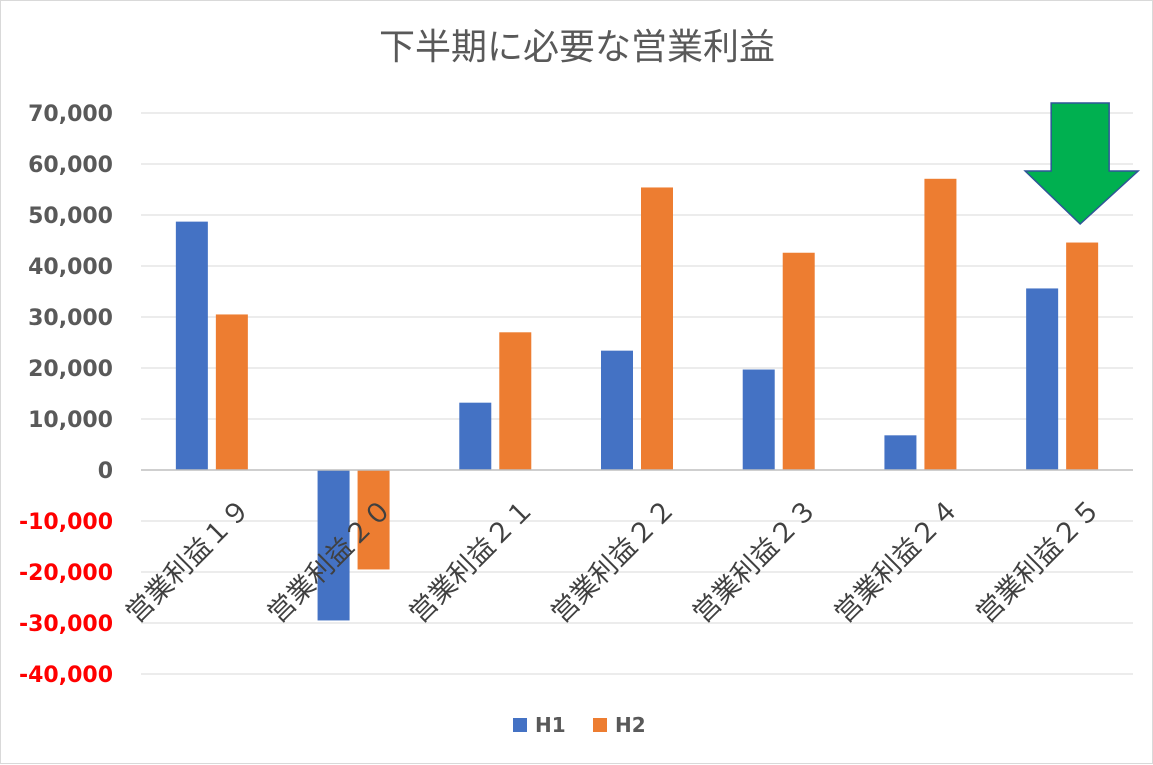  Describe the element at coordinates (66, 624) in the screenshot. I see `y-tick-label: -30,000` at that location.